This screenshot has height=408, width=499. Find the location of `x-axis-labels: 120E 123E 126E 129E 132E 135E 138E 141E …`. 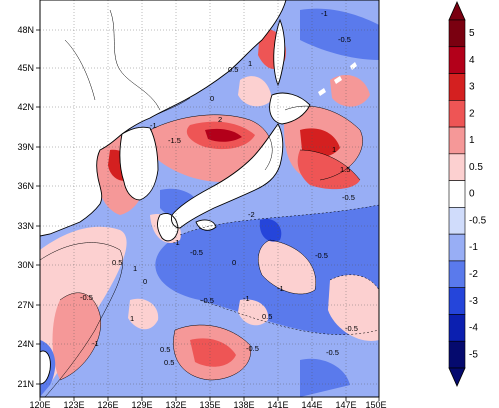

x-axis-labels: 120E 123E 126E 129E 132E 135E 138E 141E … is located at coordinates (207, 404).